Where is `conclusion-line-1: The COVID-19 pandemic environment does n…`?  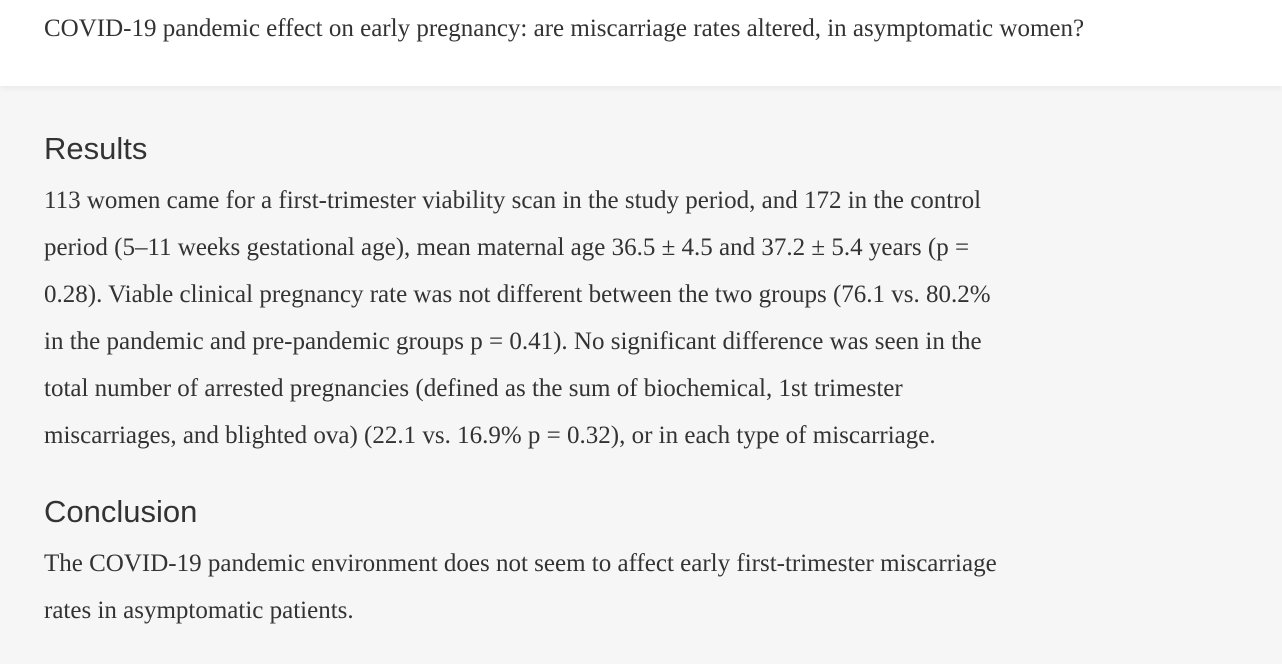
conclusion-line-1: The COVID-19 pandemic environment does n… is located at coordinates (520, 563).